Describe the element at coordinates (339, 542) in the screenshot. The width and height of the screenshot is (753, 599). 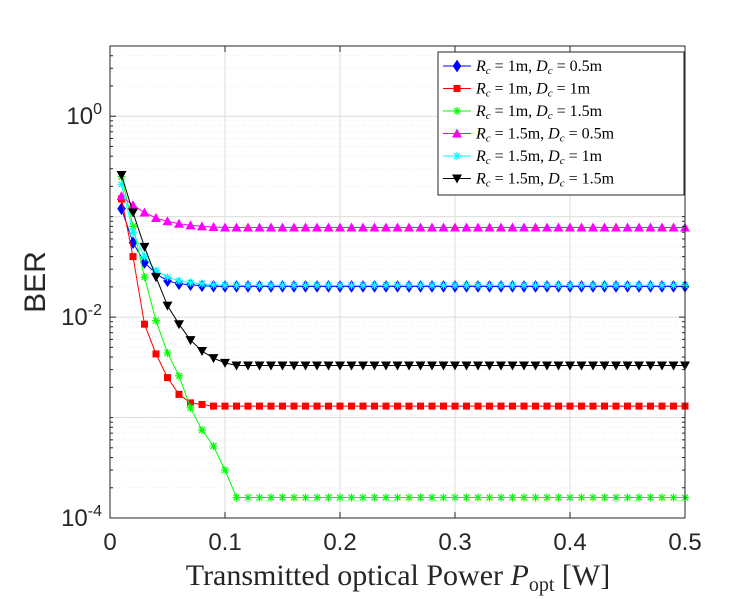
I see `x-tick-label: 0.2` at that location.